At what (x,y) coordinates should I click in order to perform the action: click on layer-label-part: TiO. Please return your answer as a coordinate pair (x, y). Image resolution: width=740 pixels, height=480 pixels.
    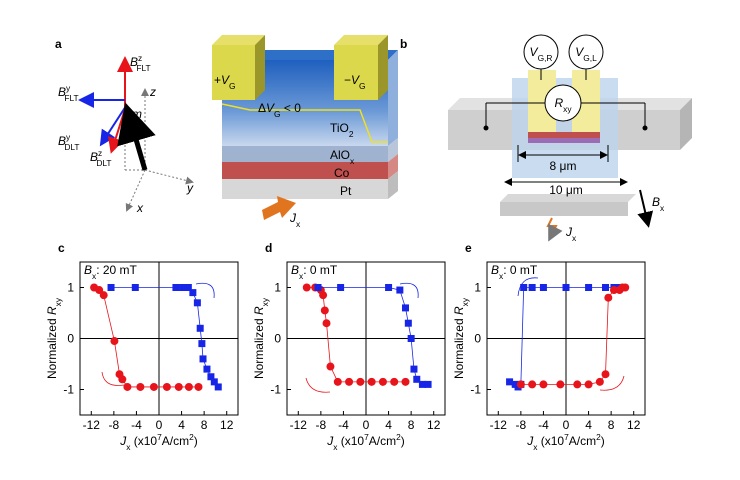
    Looking at the image, I should click on (339, 128).